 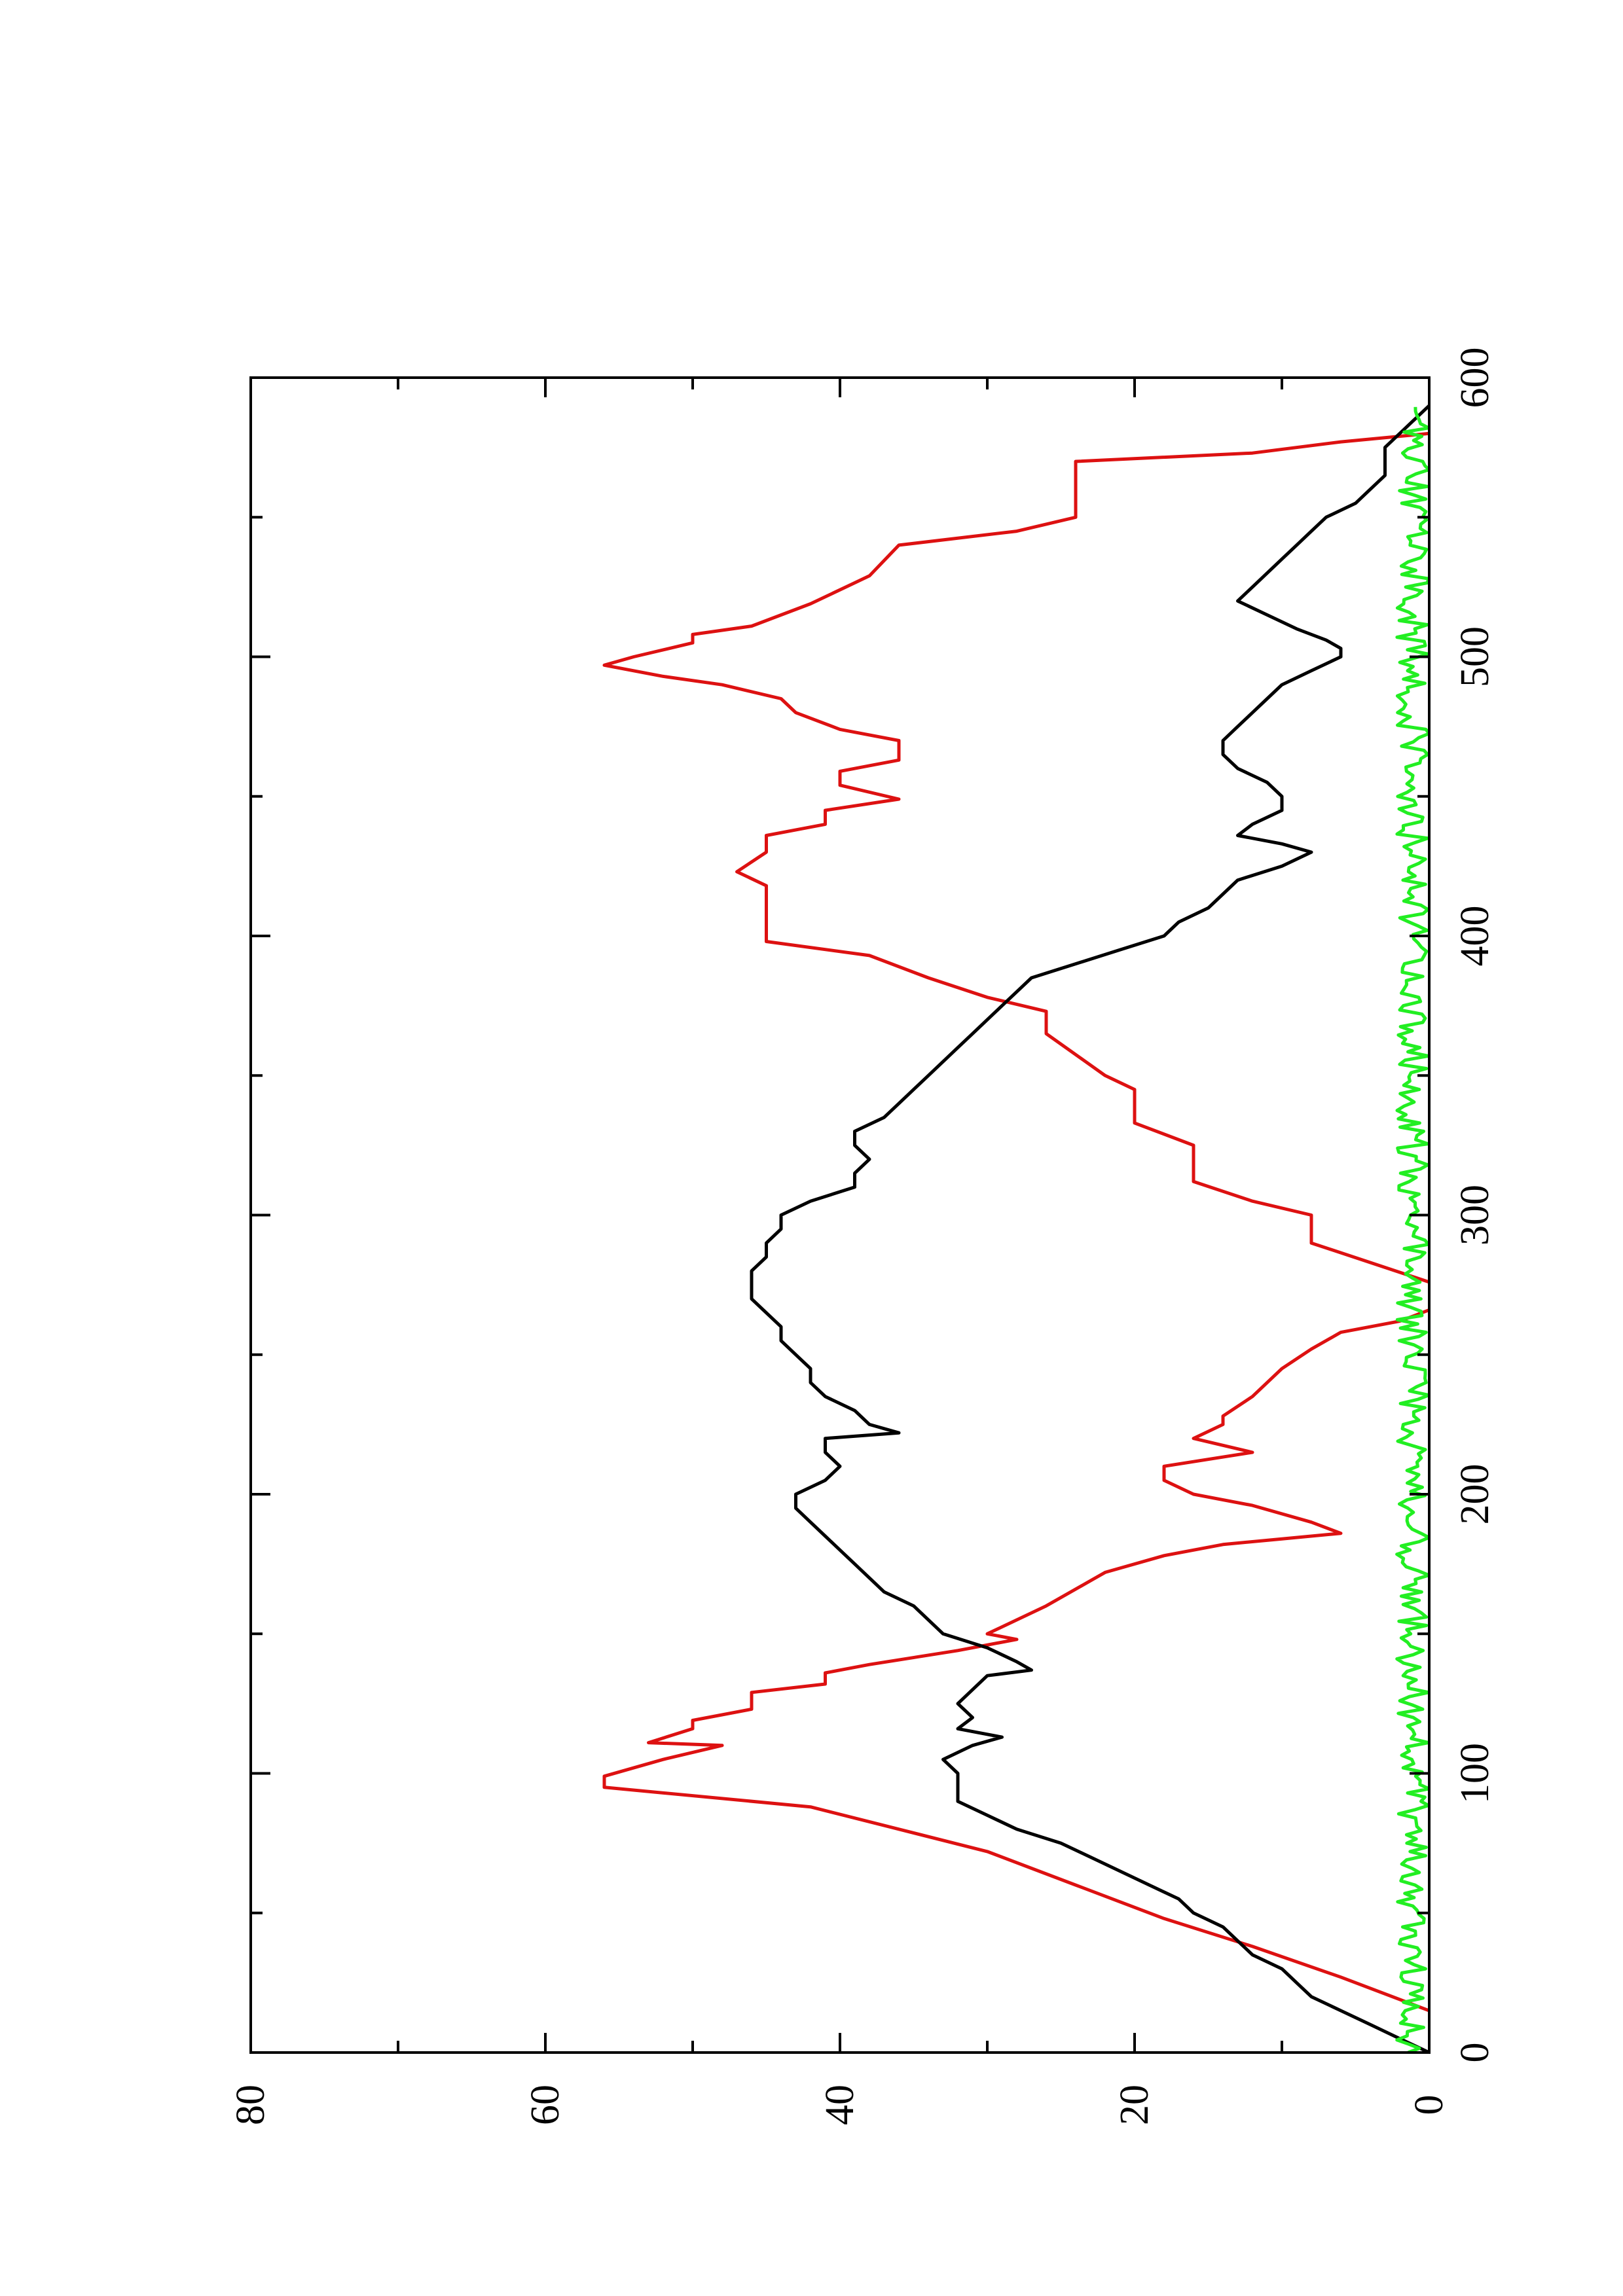 I want to click on x-tick-label: 500, so click(x=1475, y=656).